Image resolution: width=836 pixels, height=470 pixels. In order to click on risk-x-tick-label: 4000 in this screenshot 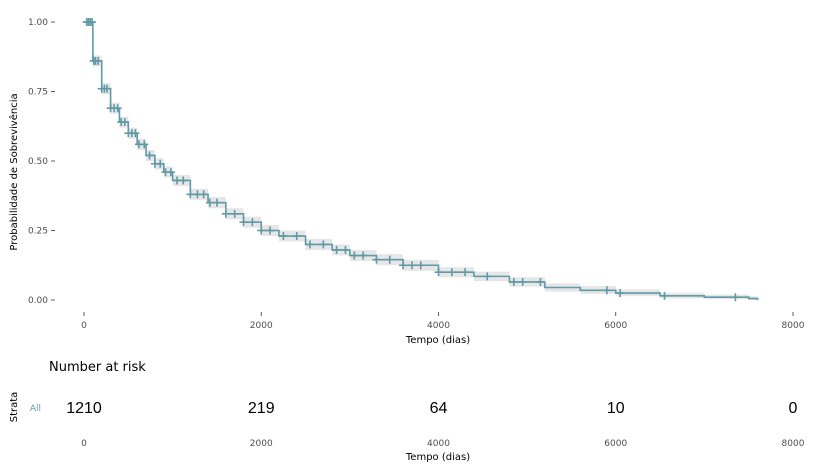, I will do `click(438, 444)`.